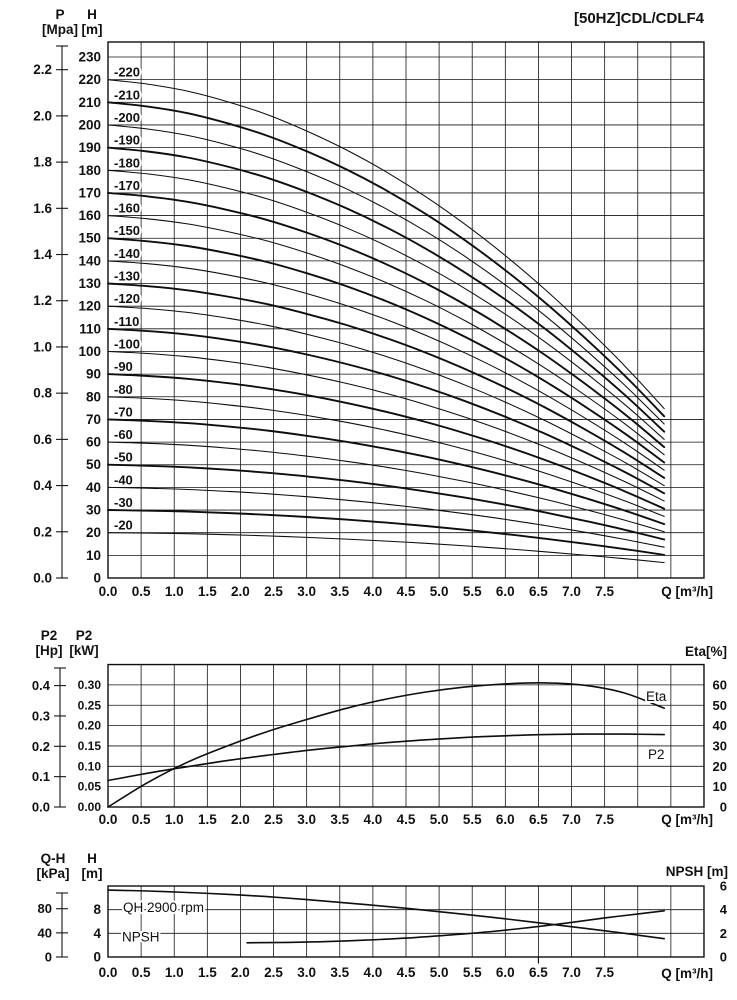 This screenshot has height=1000, width=737. Describe the element at coordinates (127, 162) in the screenshot. I see `svg-text: -180` at that location.